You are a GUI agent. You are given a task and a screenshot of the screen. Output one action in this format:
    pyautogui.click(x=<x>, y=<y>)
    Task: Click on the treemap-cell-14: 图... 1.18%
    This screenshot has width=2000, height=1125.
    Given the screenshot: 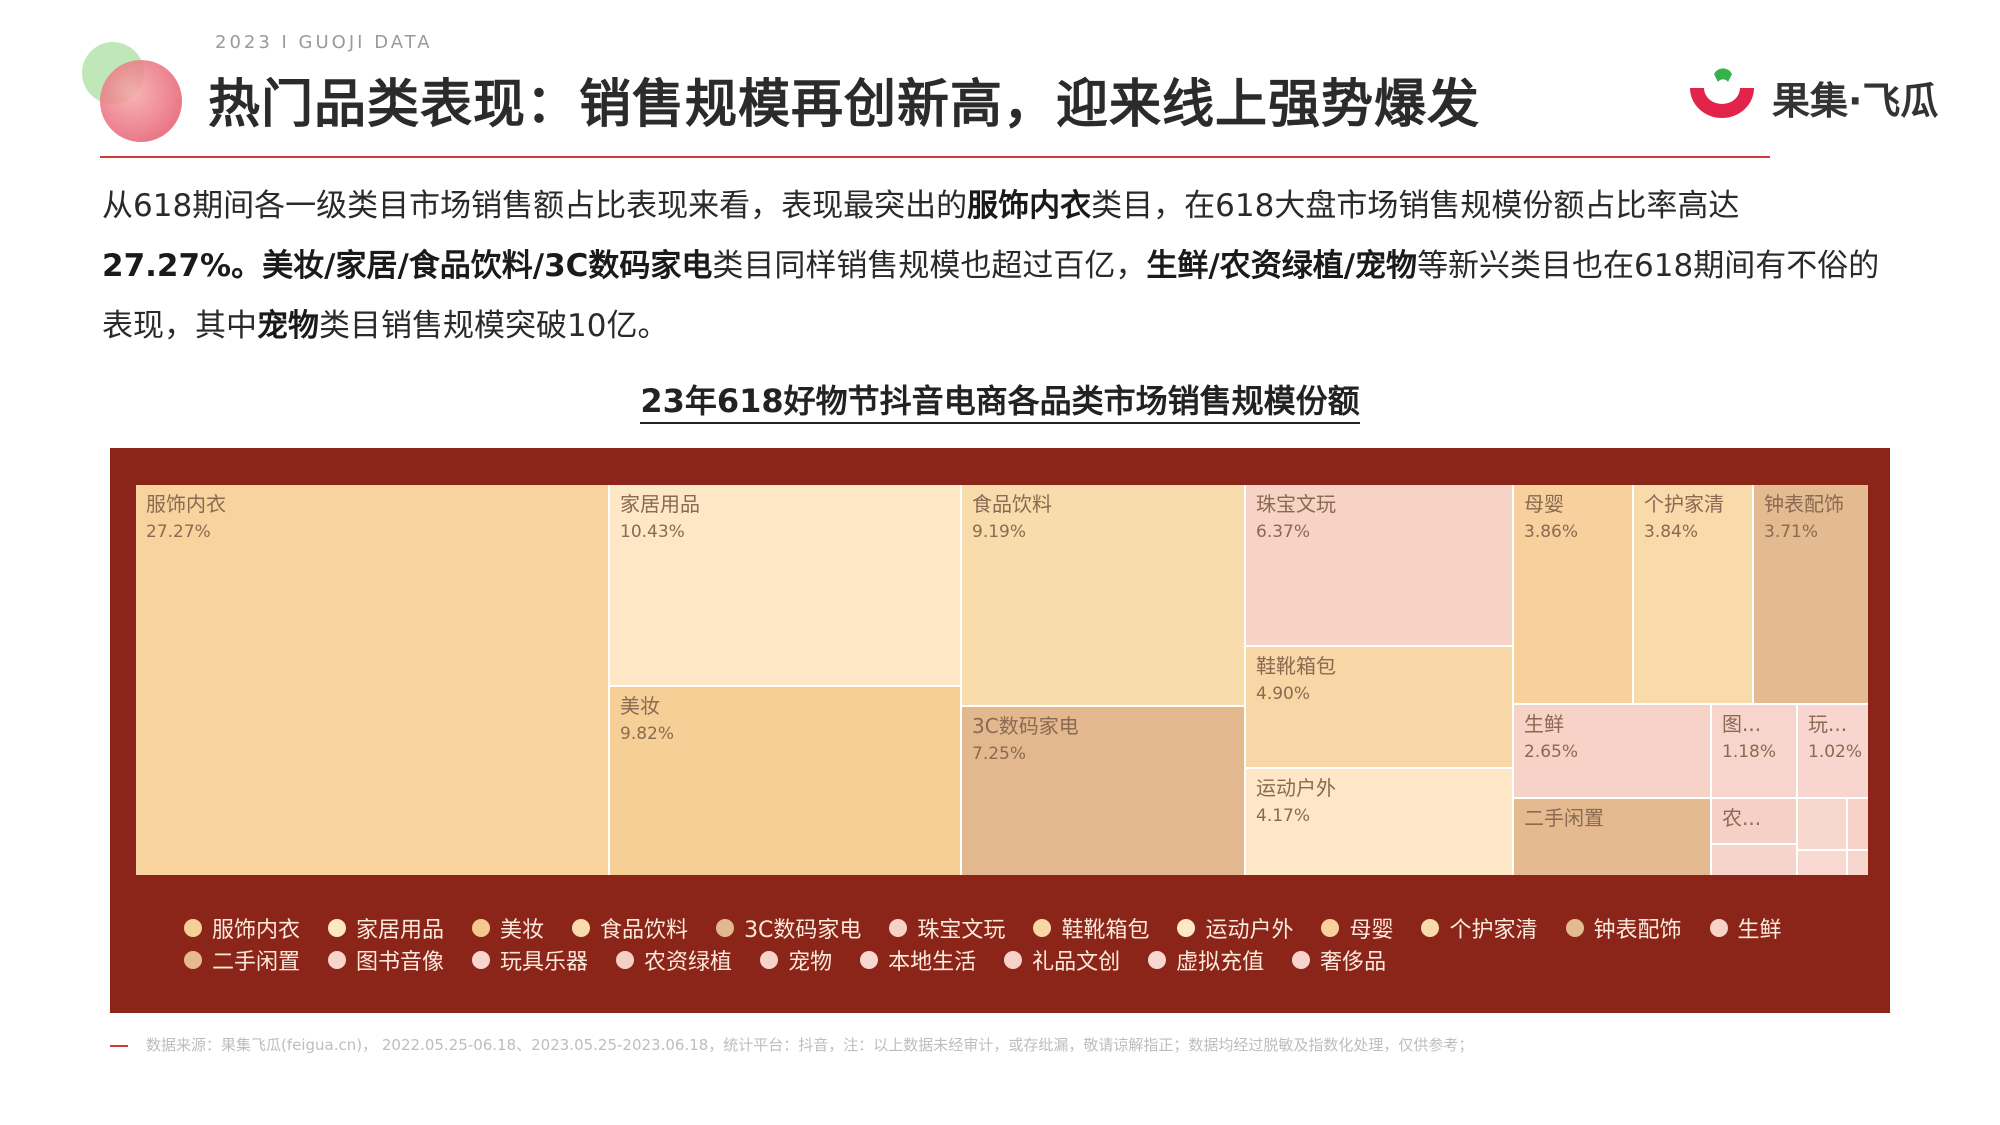 What is the action you would take?
    pyautogui.click(x=1754, y=751)
    